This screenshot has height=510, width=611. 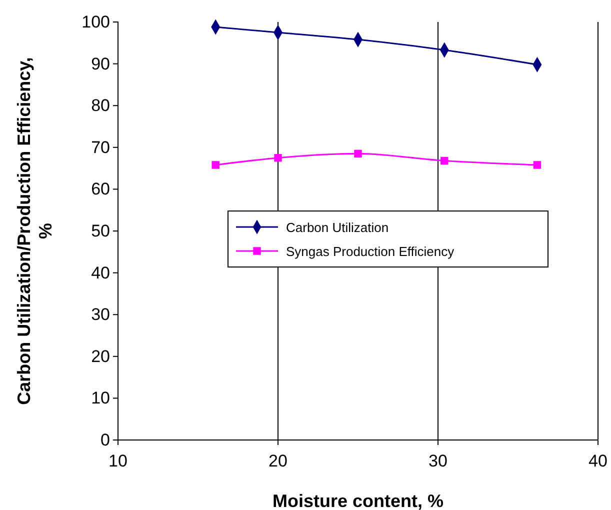 I want to click on x-axis-title: Moisture content, %, so click(x=358, y=500).